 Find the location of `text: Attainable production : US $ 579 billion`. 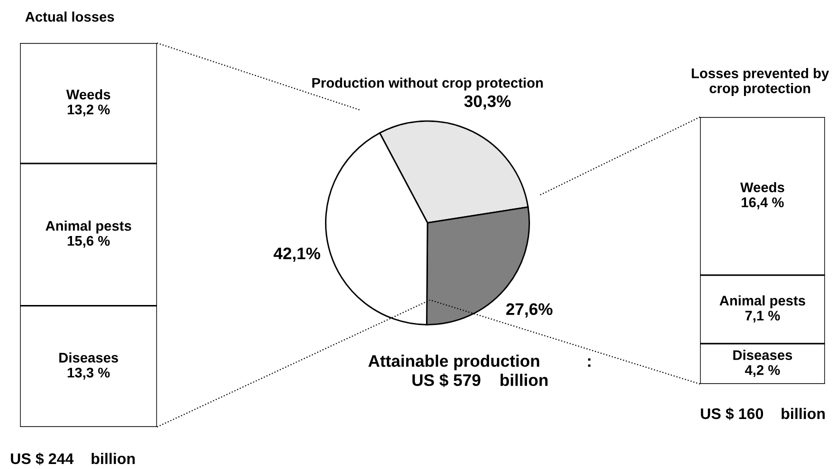

text: Attainable production : US $ 579 billion is located at coordinates (479, 371).